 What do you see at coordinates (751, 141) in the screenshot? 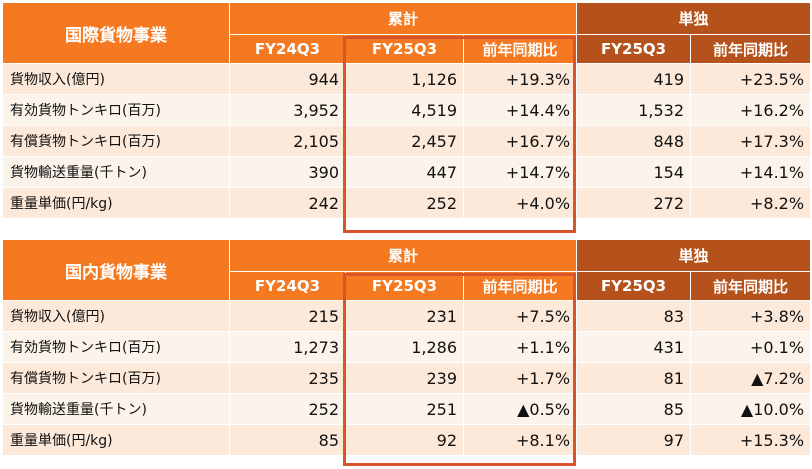
I see `table-cell: +17.3%` at bounding box center [751, 141].